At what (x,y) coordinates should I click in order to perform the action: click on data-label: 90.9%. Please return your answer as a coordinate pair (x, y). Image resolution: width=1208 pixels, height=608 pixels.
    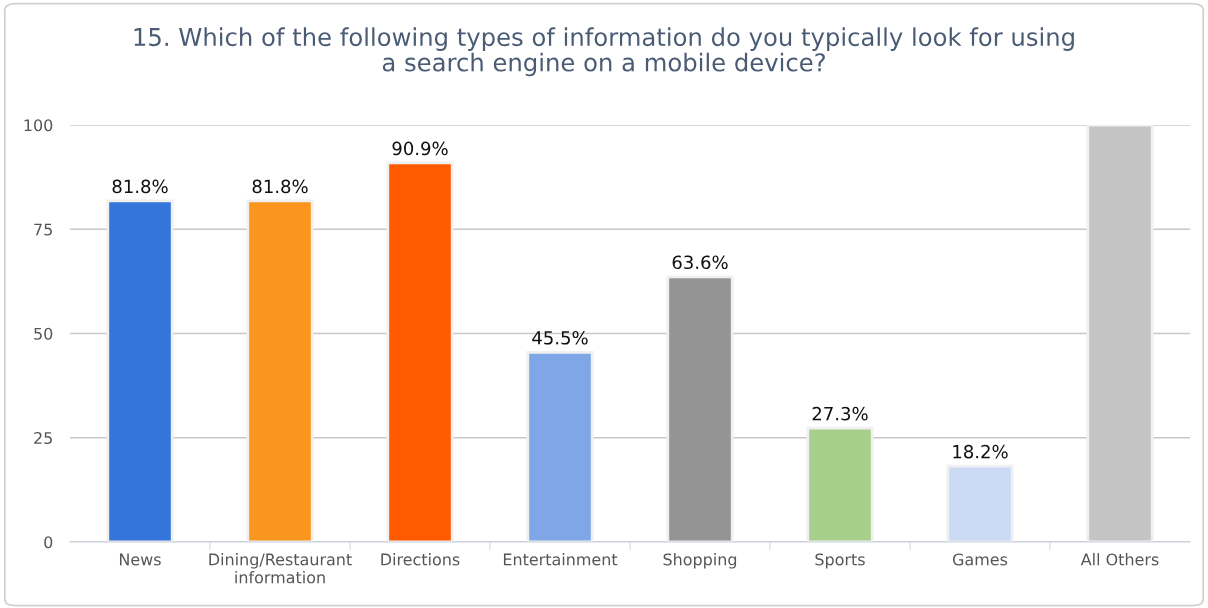
    Looking at the image, I should click on (420, 148).